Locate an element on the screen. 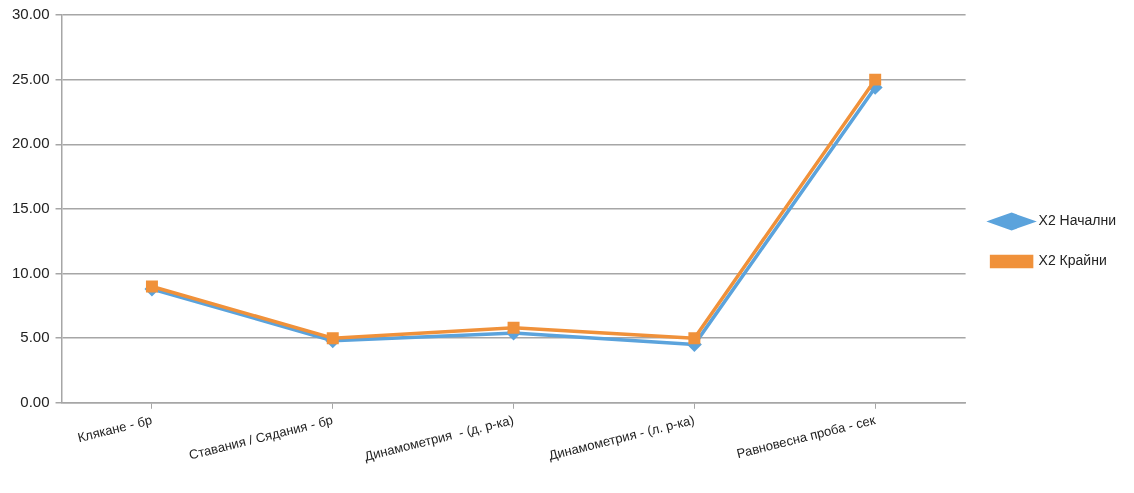 Image resolution: width=1134 pixels, height=493 pixels. y-tick-label: 30.00 is located at coordinates (30, 14).